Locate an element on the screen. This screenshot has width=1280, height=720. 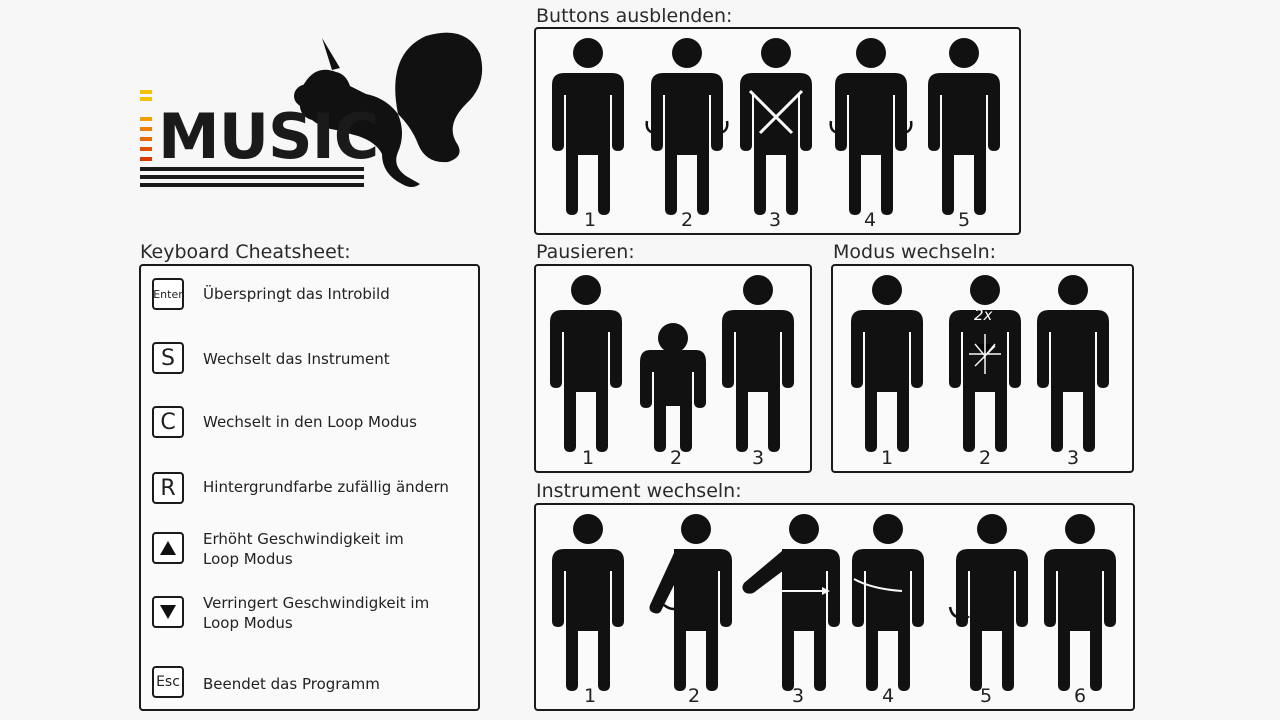
logo-text: MUSIC is located at coordinates (268, 136).